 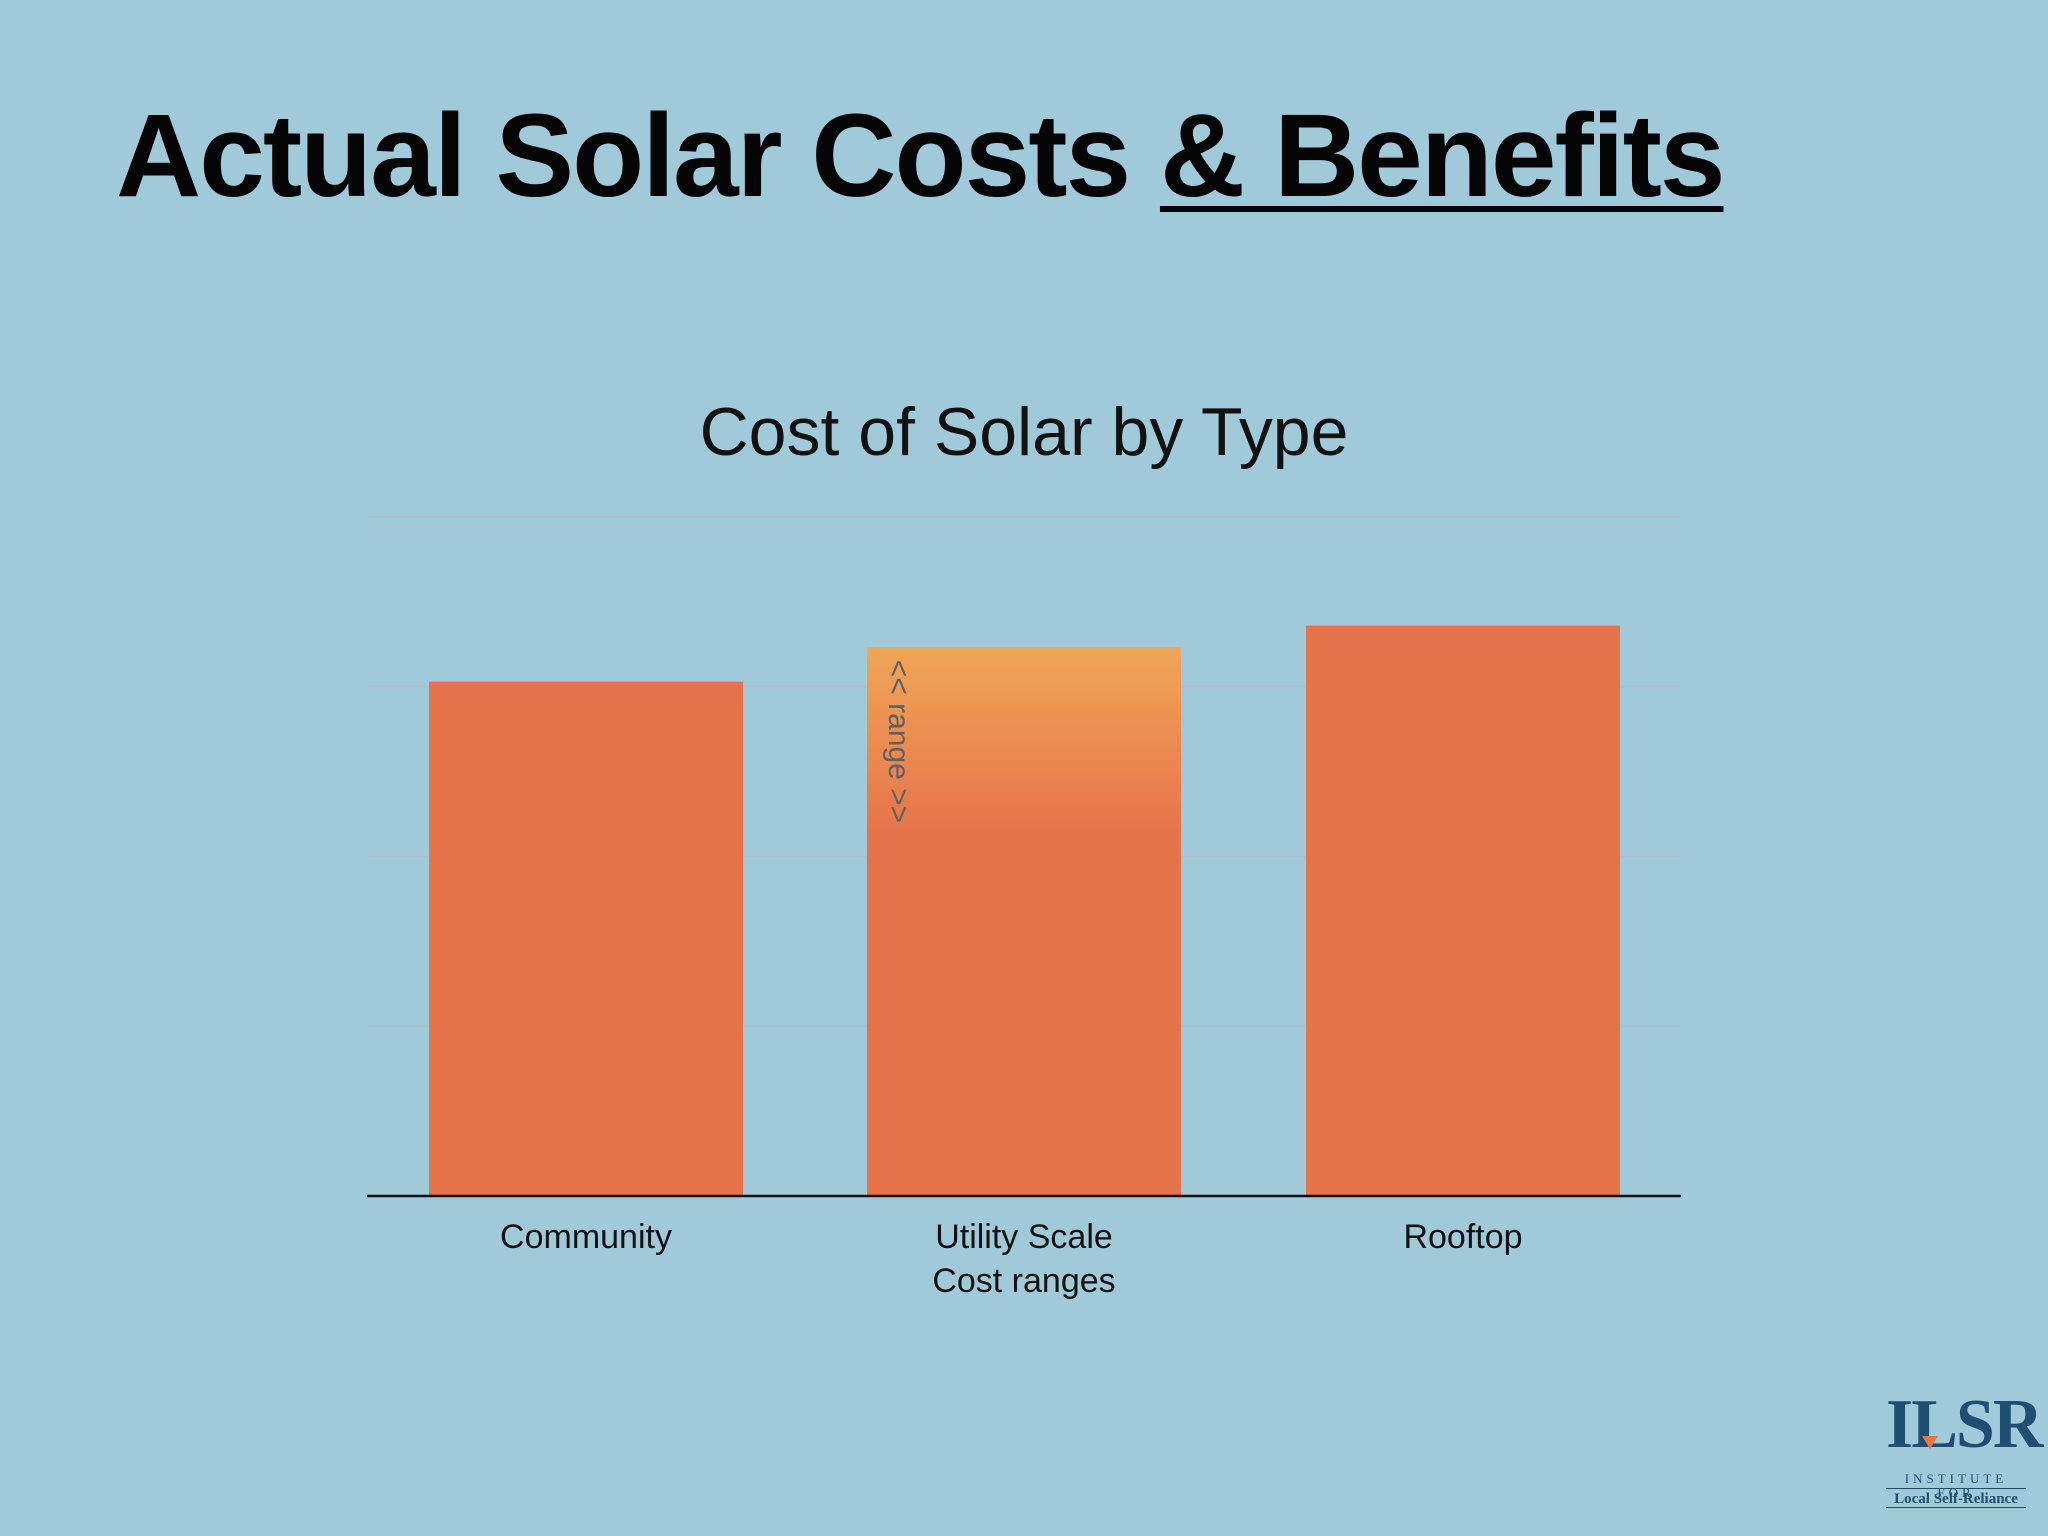 I want to click on category-label: Community, so click(x=586, y=1237).